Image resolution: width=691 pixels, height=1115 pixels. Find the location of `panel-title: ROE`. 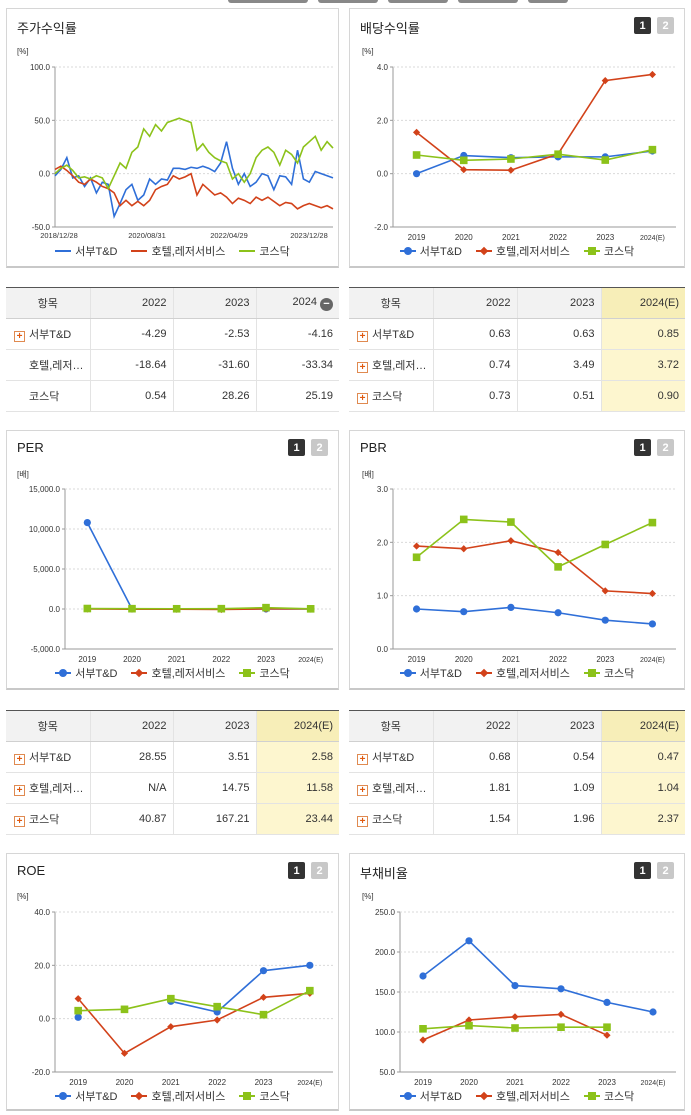

panel-title: ROE is located at coordinates (31, 870).